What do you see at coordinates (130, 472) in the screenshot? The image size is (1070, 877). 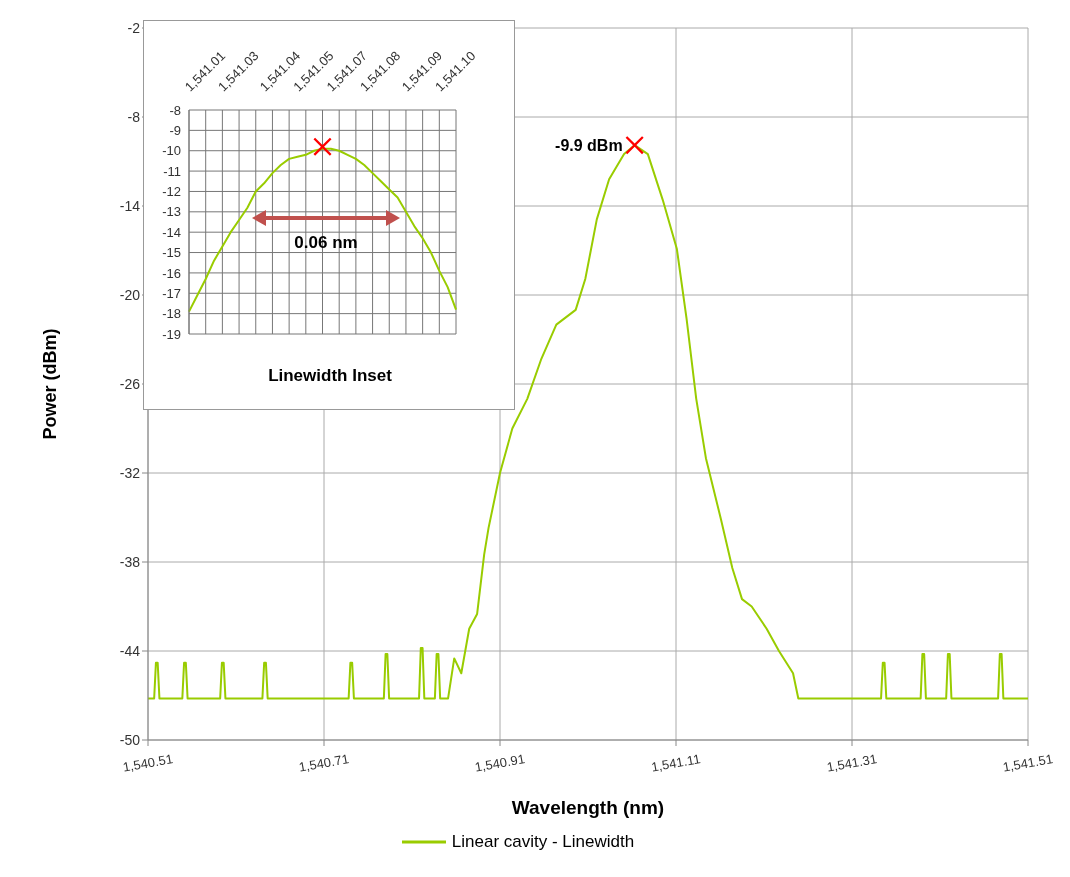 I see `y-tick-label: -32` at bounding box center [130, 472].